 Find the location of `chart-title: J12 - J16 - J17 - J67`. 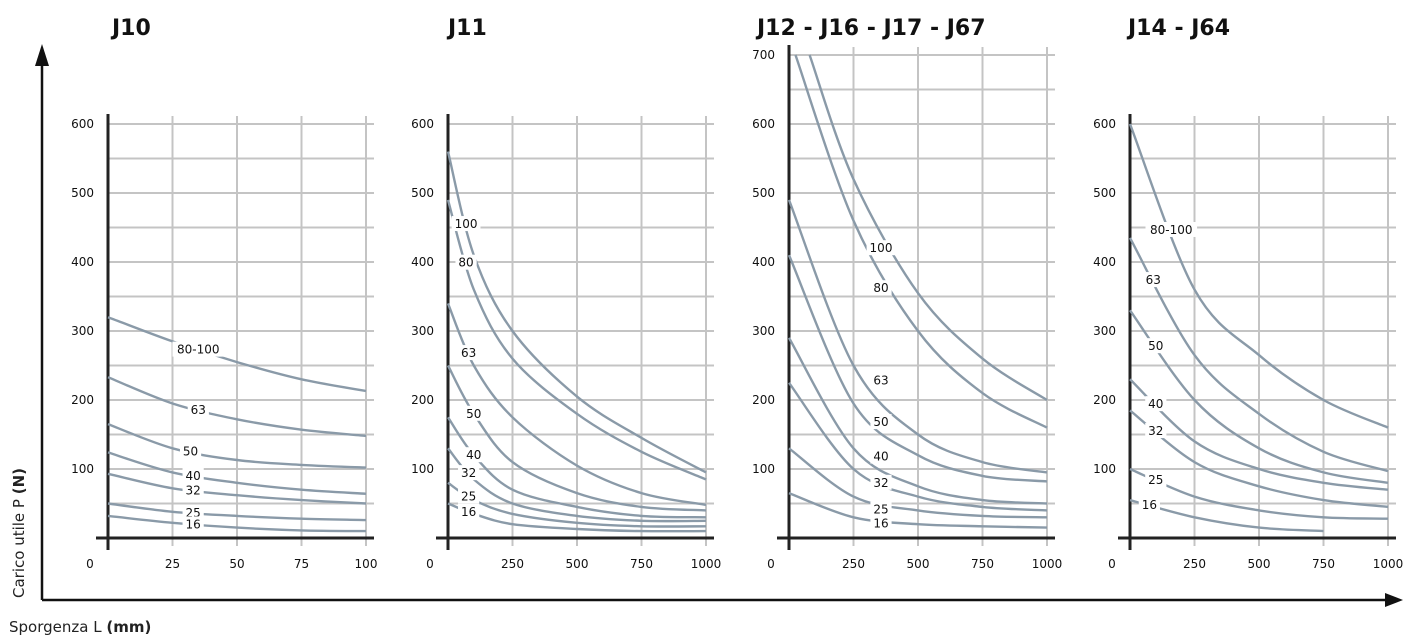

chart-title: J12 - J16 - J17 - J67 is located at coordinates (870, 28).